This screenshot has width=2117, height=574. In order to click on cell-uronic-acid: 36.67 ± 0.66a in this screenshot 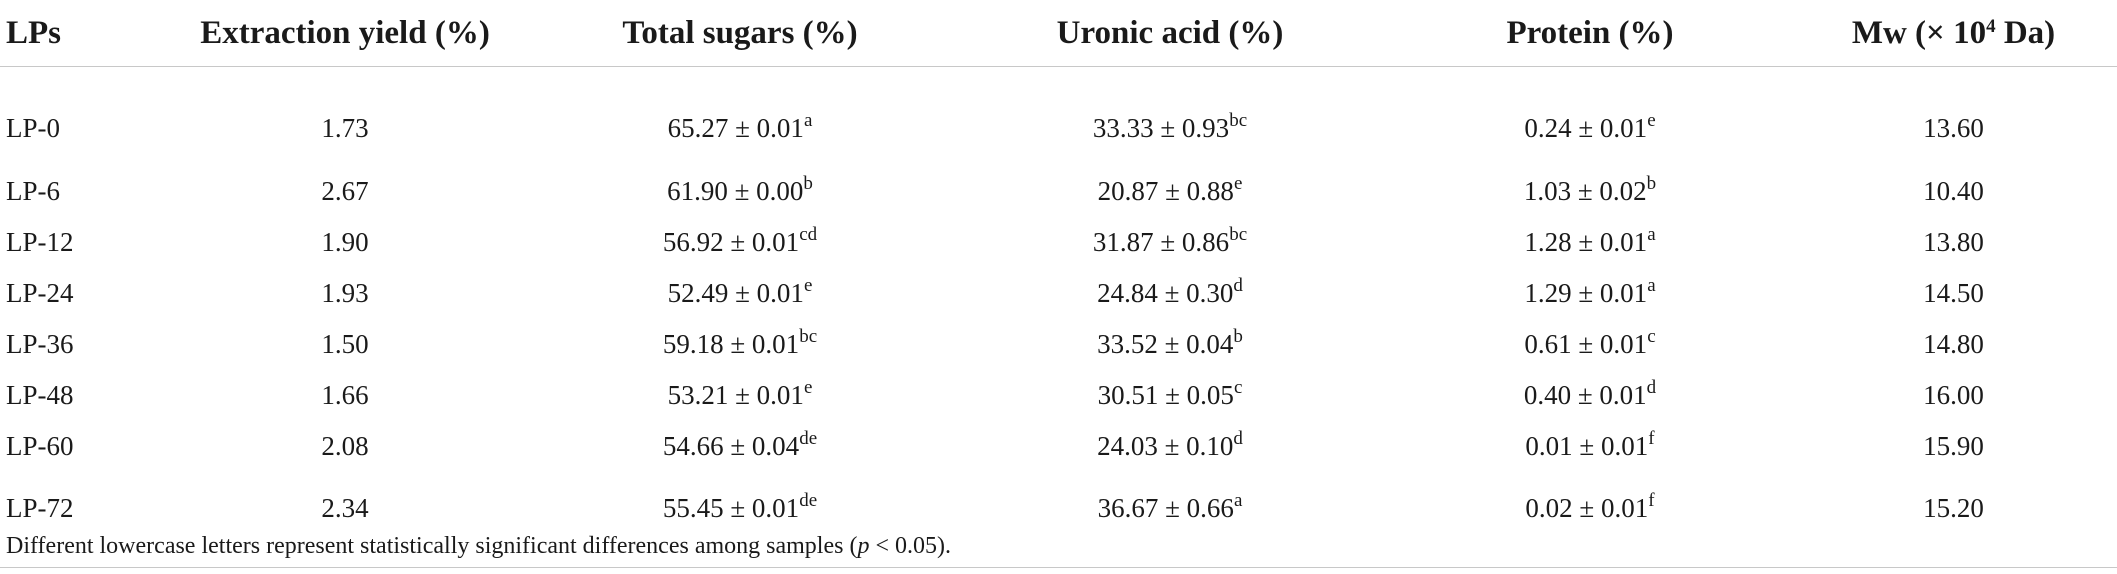, I will do `click(1170, 520)`.